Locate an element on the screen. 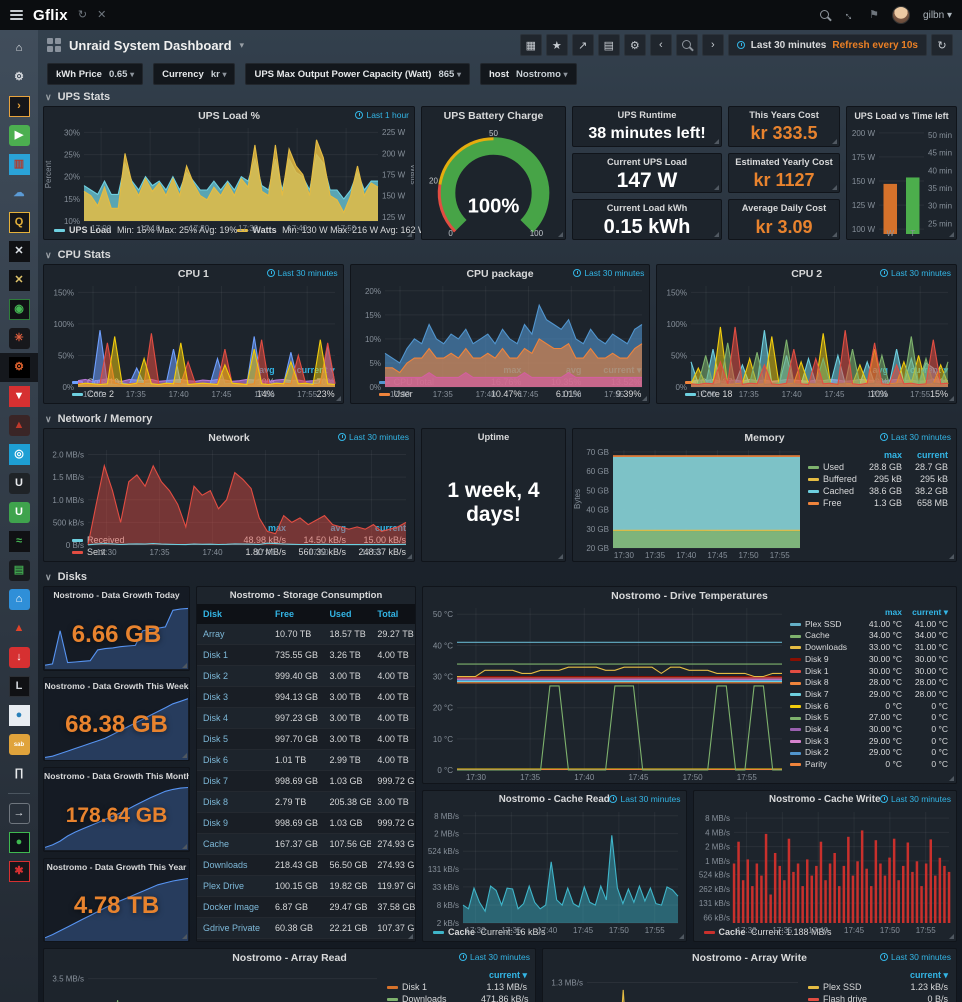 This screenshot has height=1002, width=962. panel-title: UPS Load % is located at coordinates (229, 115).